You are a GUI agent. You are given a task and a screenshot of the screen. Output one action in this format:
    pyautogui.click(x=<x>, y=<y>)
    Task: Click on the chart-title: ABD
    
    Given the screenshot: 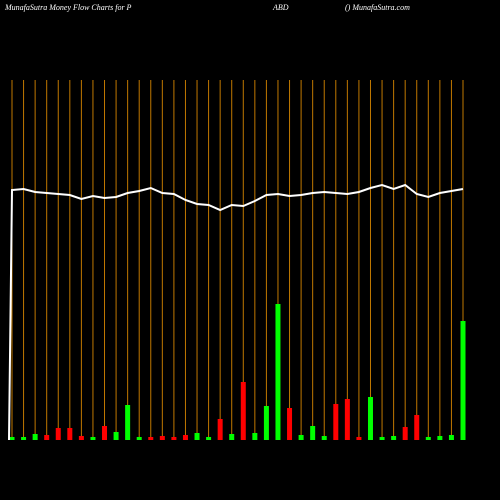 What is the action you would take?
    pyautogui.click(x=280, y=7)
    